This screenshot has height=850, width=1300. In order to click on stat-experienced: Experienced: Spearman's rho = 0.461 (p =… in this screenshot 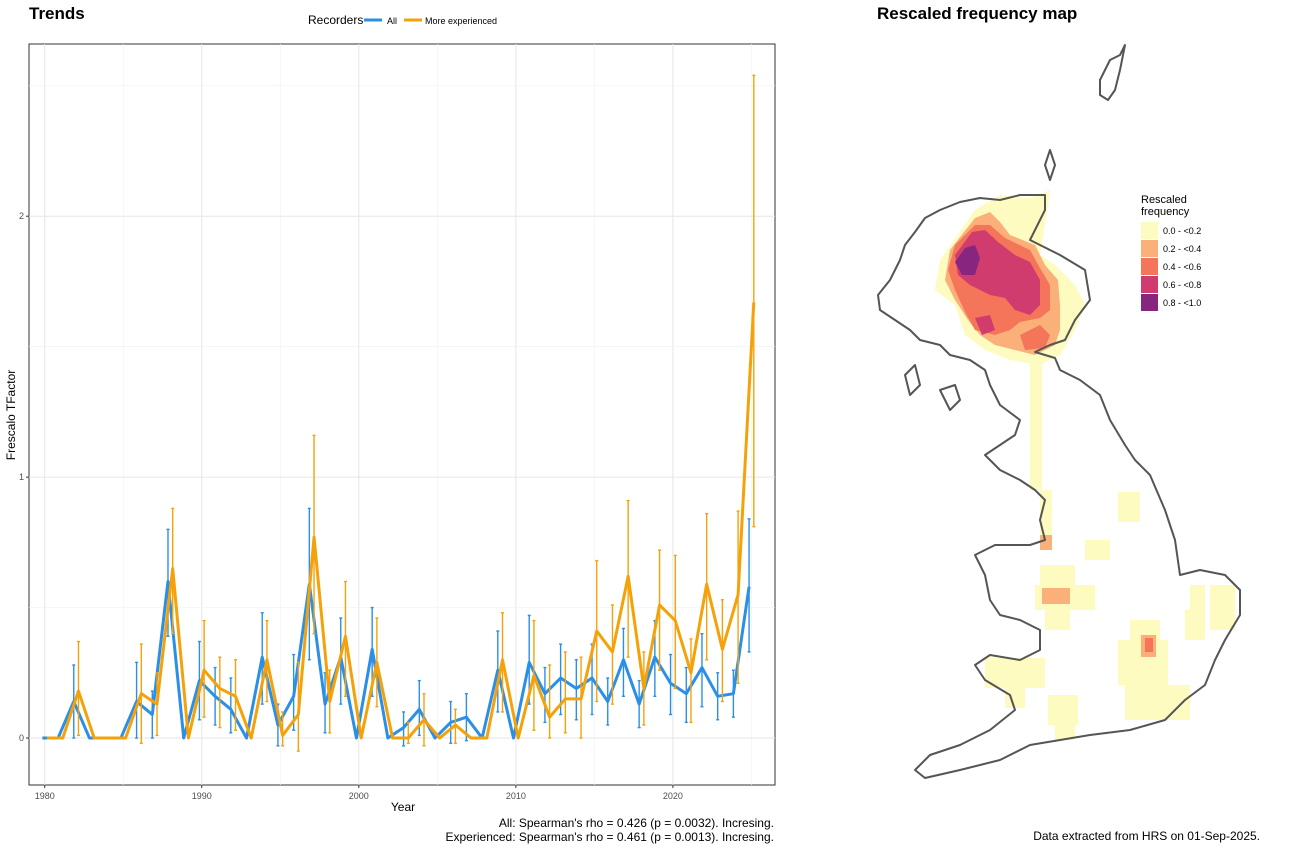, I will do `click(610, 837)`.